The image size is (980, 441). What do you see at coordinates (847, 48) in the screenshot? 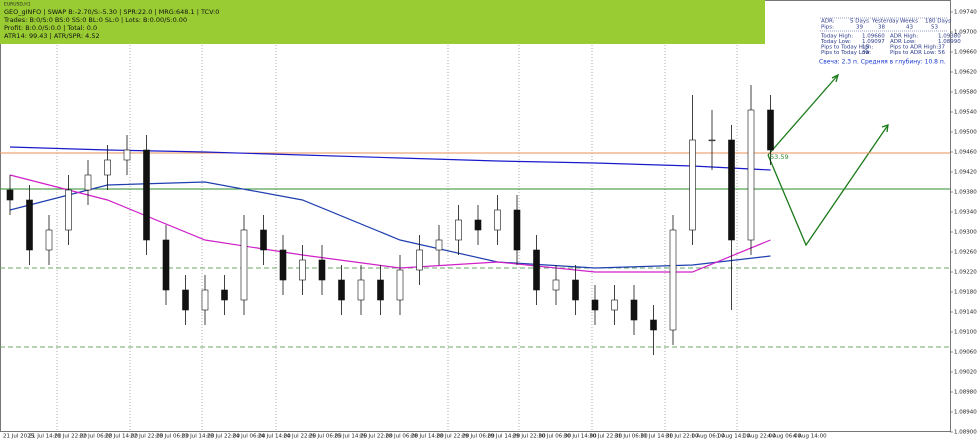
I see `adr-cell: Pips to Today High:` at bounding box center [847, 48].